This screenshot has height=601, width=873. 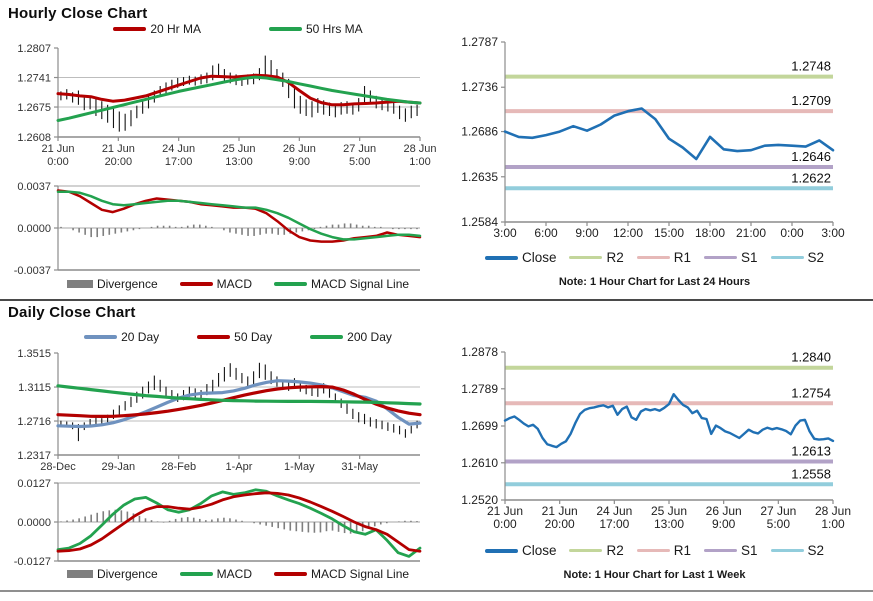 What do you see at coordinates (34, 138) in the screenshot?
I see `svg-text: 1.2608` at bounding box center [34, 138].